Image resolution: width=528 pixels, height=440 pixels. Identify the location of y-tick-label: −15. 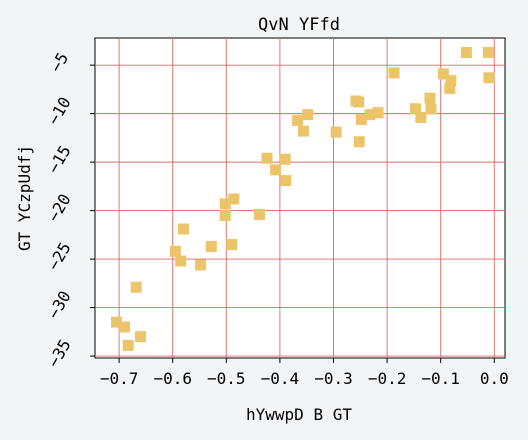
(59, 159).